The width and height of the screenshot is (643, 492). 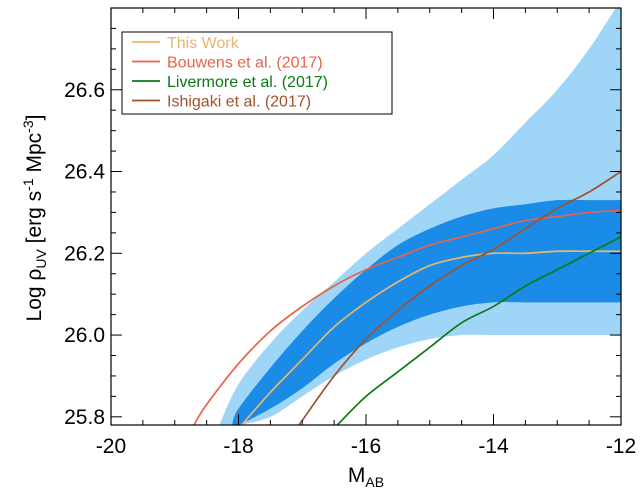 What do you see at coordinates (239, 102) in the screenshot?
I see `legend-label-3: Ishigaki et al. (2017)` at bounding box center [239, 102].